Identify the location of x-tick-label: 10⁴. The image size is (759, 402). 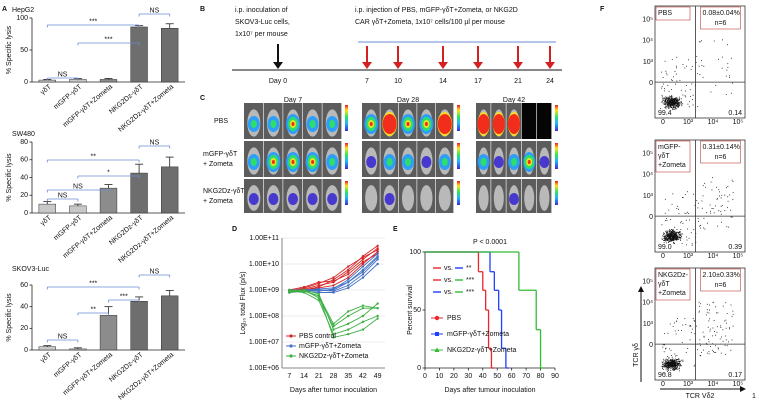
(713, 384).